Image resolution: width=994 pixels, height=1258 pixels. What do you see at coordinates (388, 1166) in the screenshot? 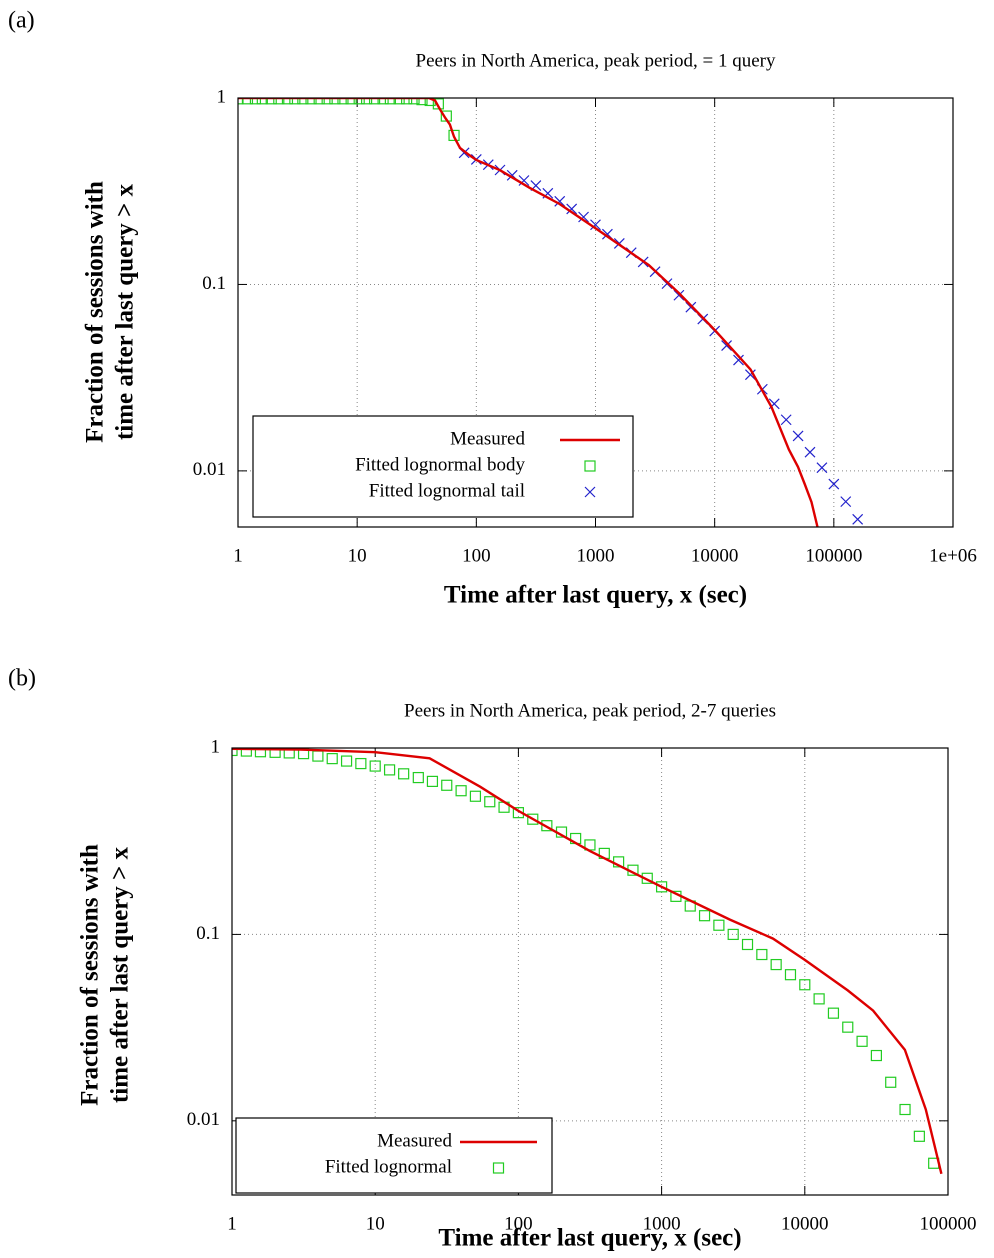
I see `legend-label: Fitted lognormal` at bounding box center [388, 1166].